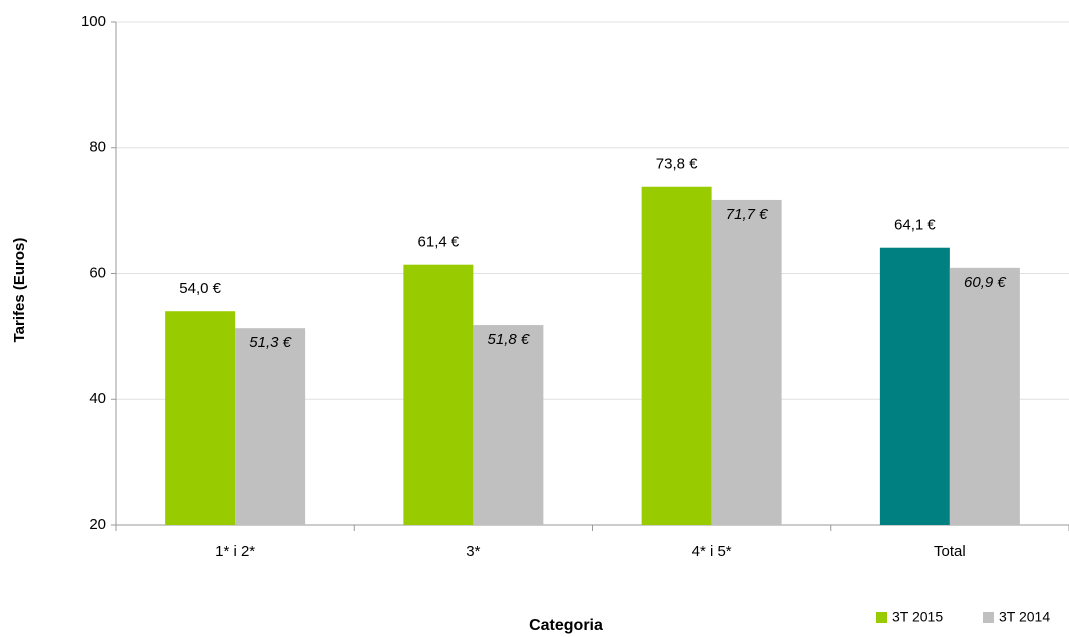  What do you see at coordinates (566, 625) in the screenshot?
I see `x-axis-label: Categoria` at bounding box center [566, 625].